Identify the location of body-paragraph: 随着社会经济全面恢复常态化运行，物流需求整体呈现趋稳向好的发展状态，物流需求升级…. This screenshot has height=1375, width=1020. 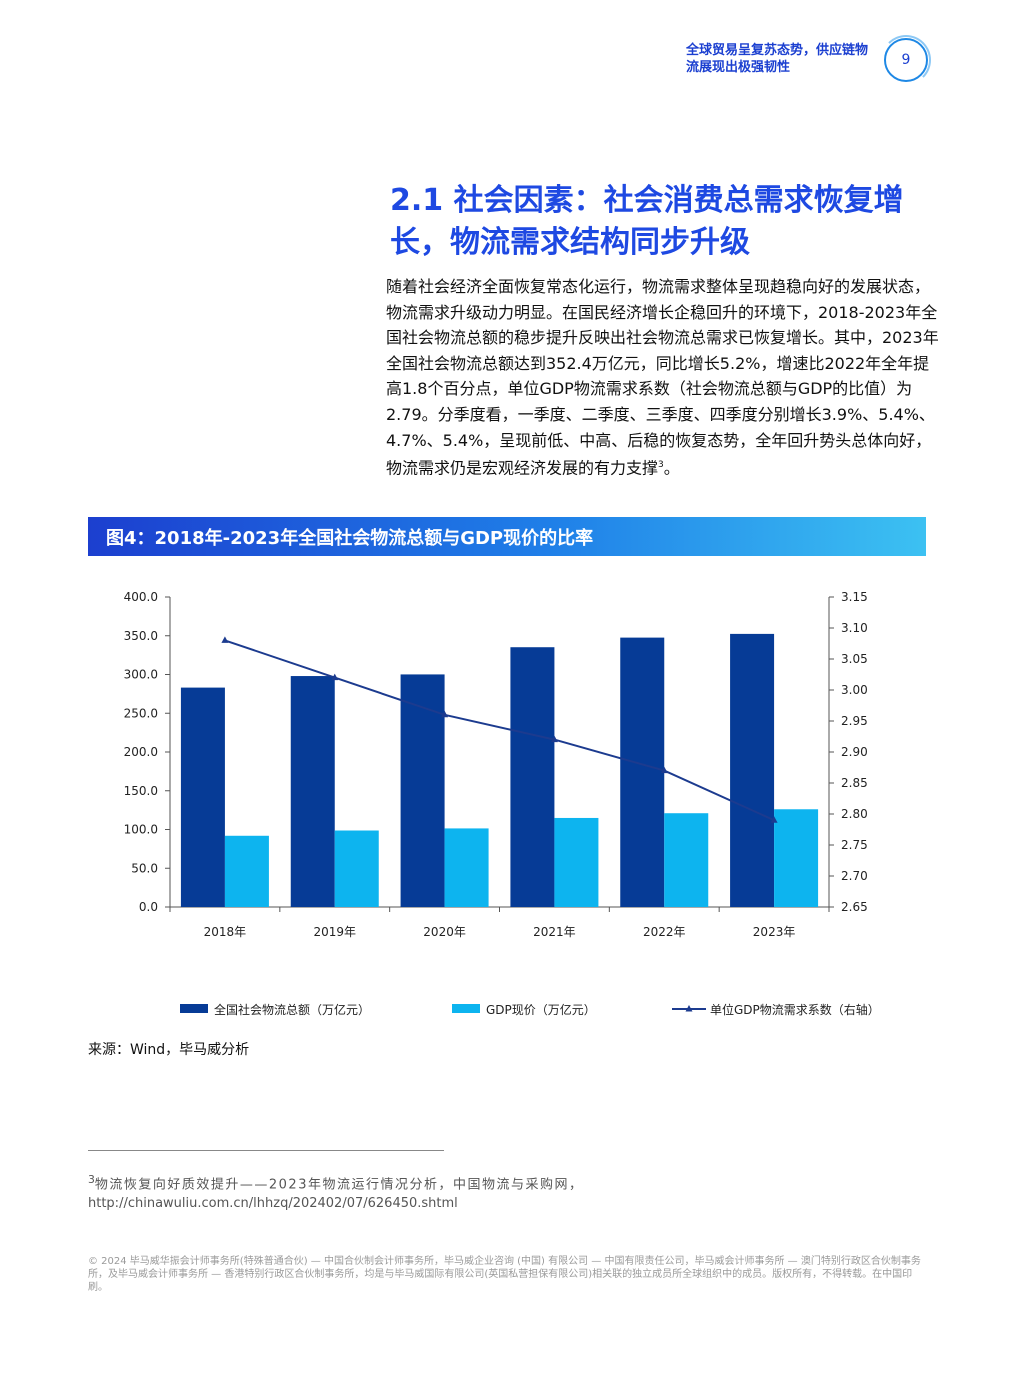
(664, 377).